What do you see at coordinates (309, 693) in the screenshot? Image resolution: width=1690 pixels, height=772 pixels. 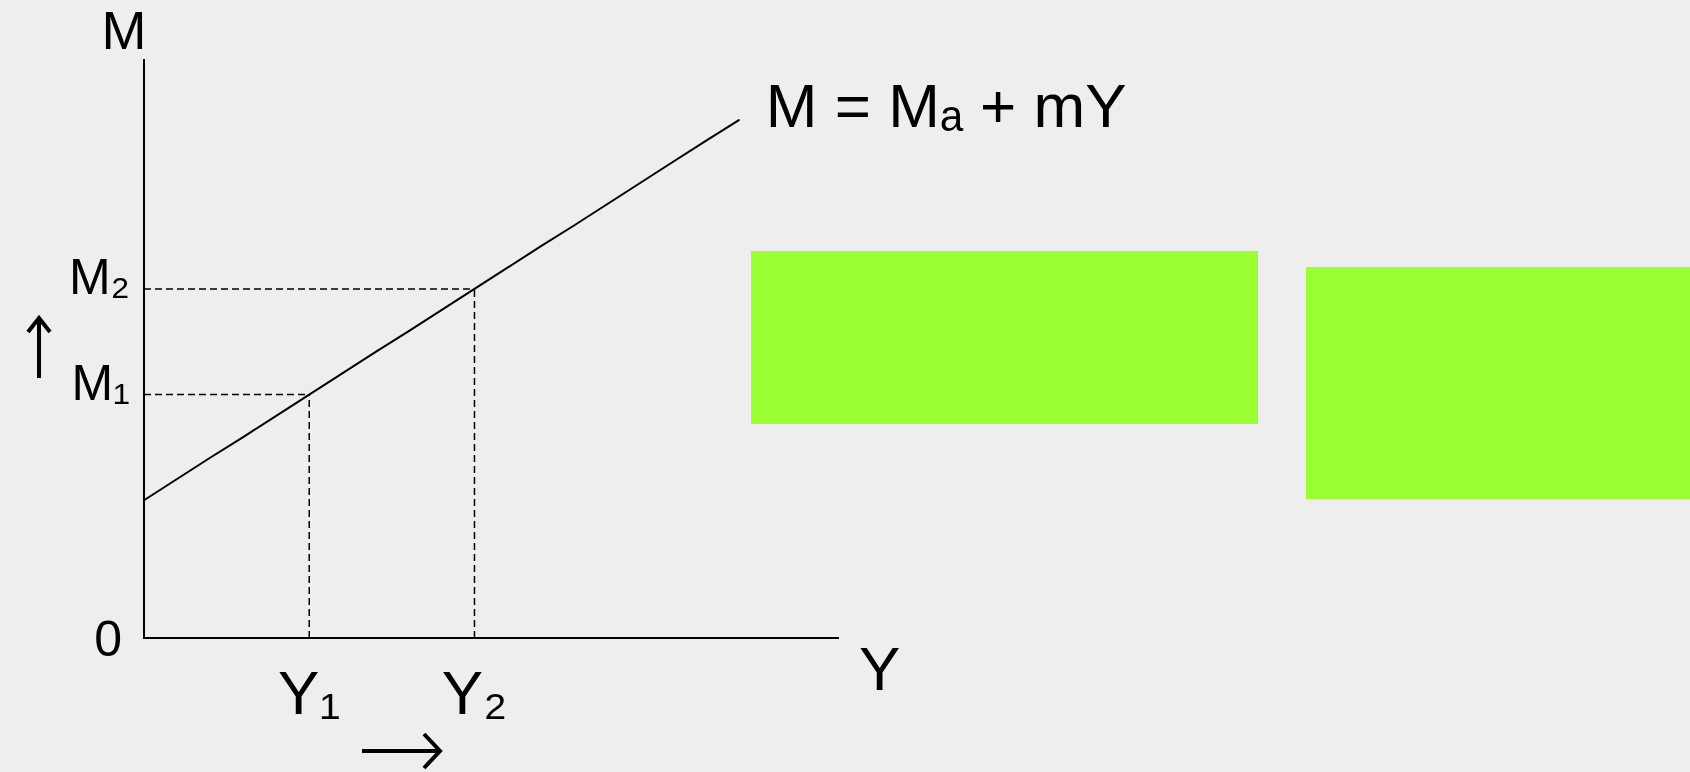 I see `x-tick-label: Y₁` at bounding box center [309, 693].